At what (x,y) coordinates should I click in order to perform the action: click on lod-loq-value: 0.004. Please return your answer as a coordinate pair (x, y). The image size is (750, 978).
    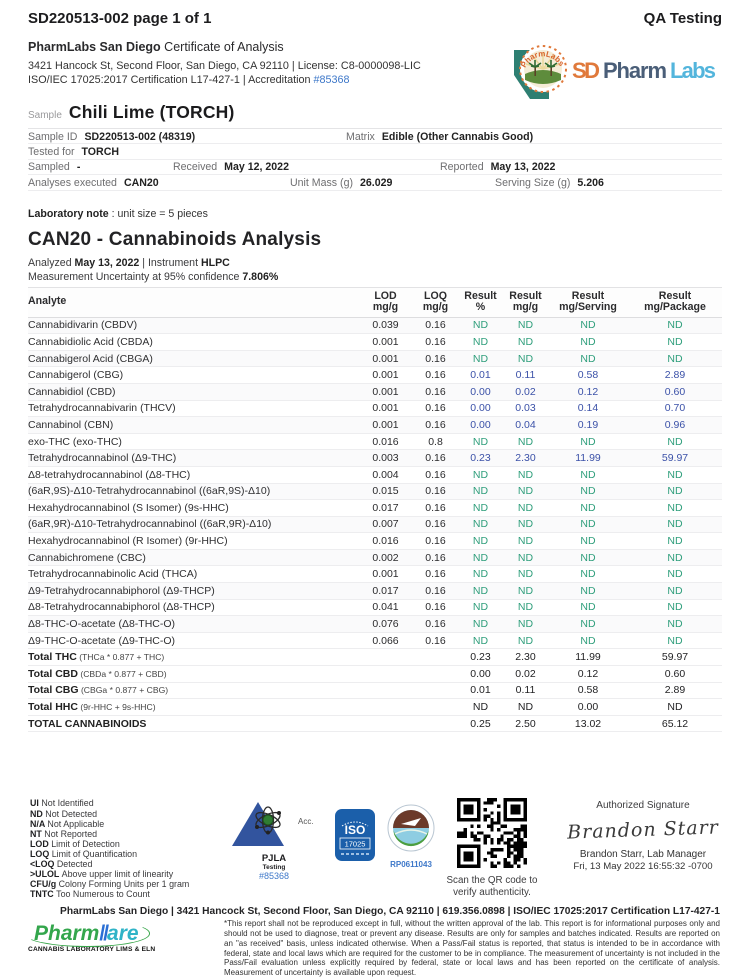
    Looking at the image, I should click on (385, 474).